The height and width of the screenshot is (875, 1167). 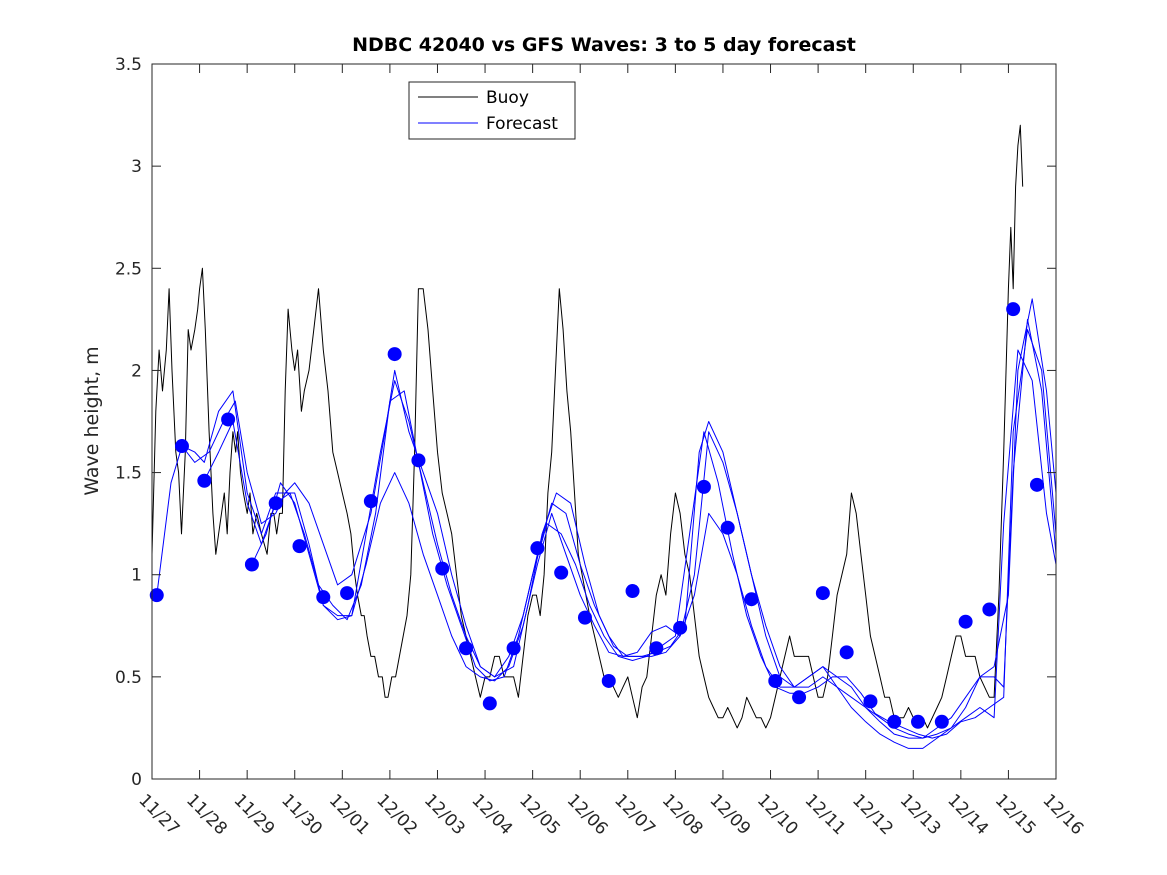 What do you see at coordinates (507, 98) in the screenshot?
I see `legend-buoy-label: Buoy` at bounding box center [507, 98].